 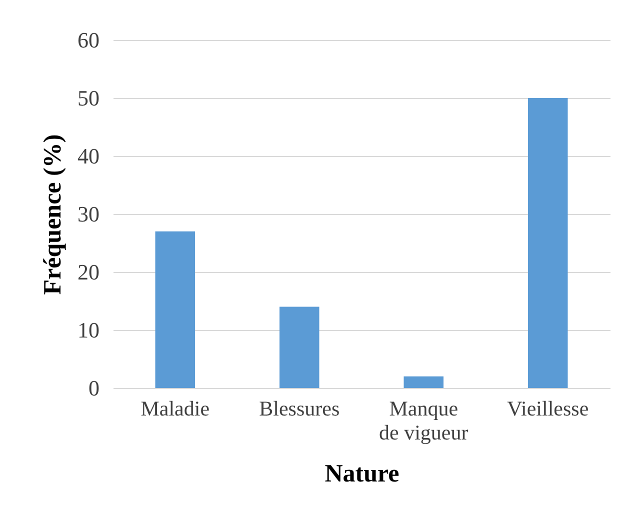 What do you see at coordinates (89, 40) in the screenshot?
I see `y-tick-label: 60` at bounding box center [89, 40].